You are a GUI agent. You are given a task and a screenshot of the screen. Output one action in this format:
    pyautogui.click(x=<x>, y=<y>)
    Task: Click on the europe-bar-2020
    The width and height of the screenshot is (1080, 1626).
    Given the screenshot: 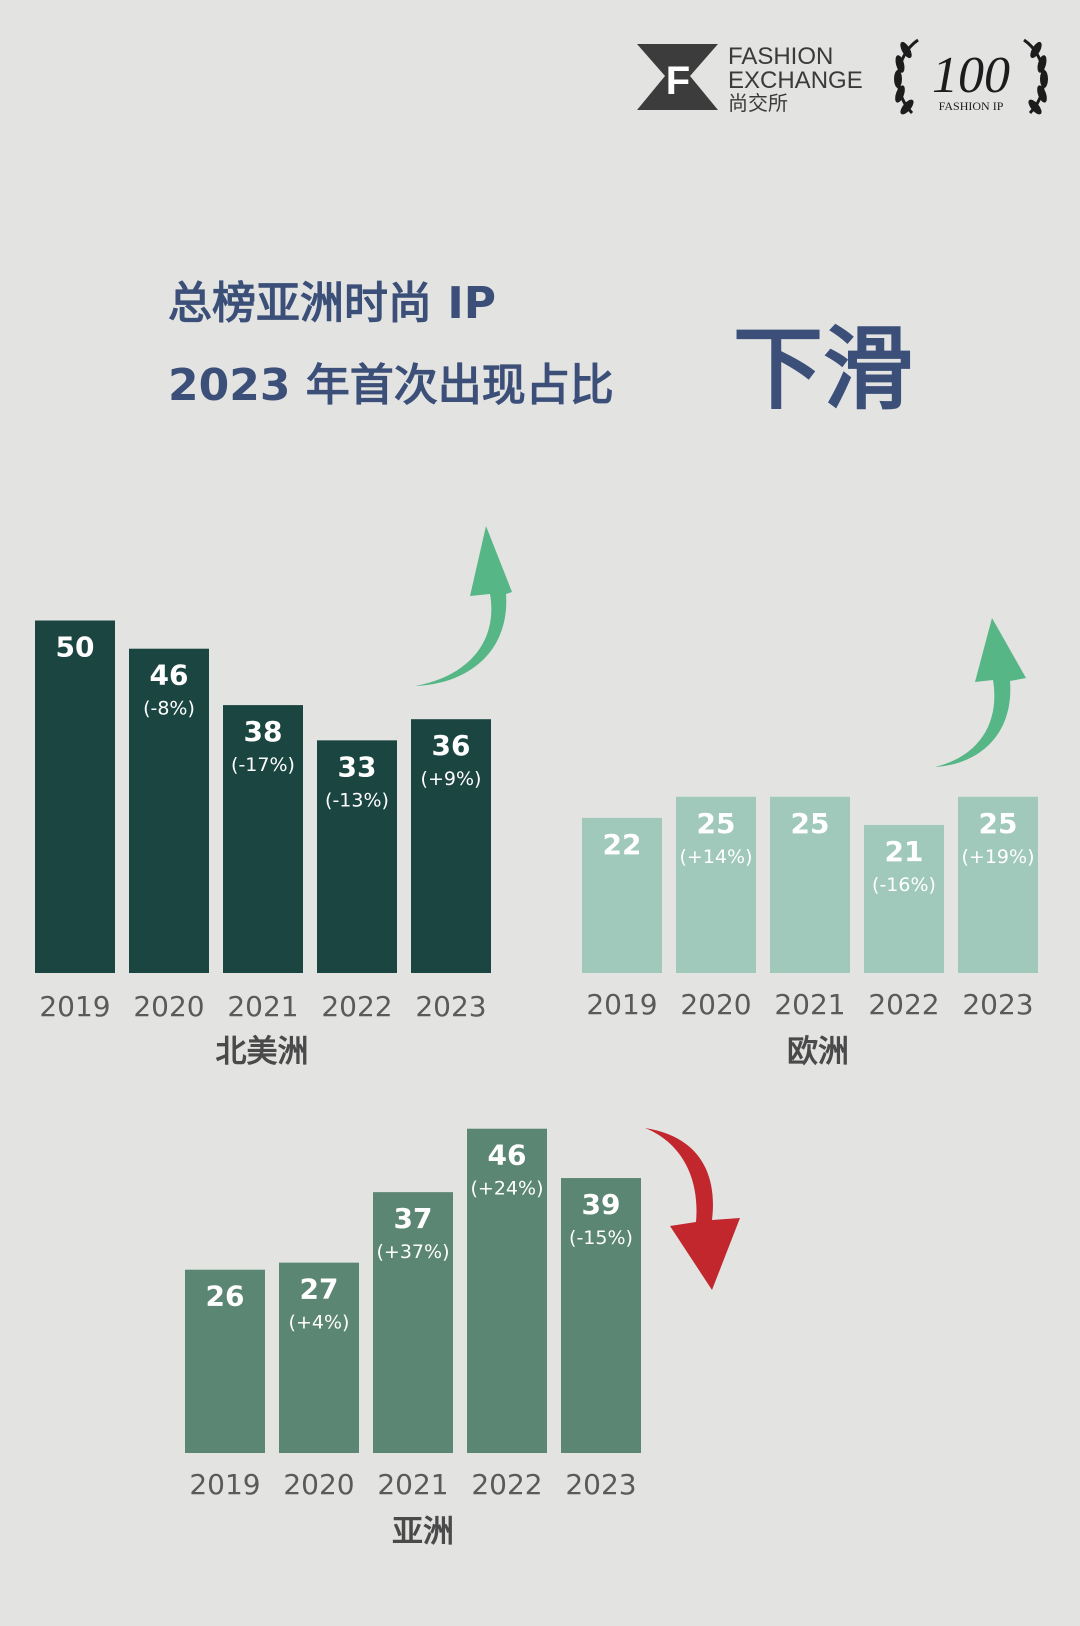 What is the action you would take?
    pyautogui.click(x=716, y=884)
    